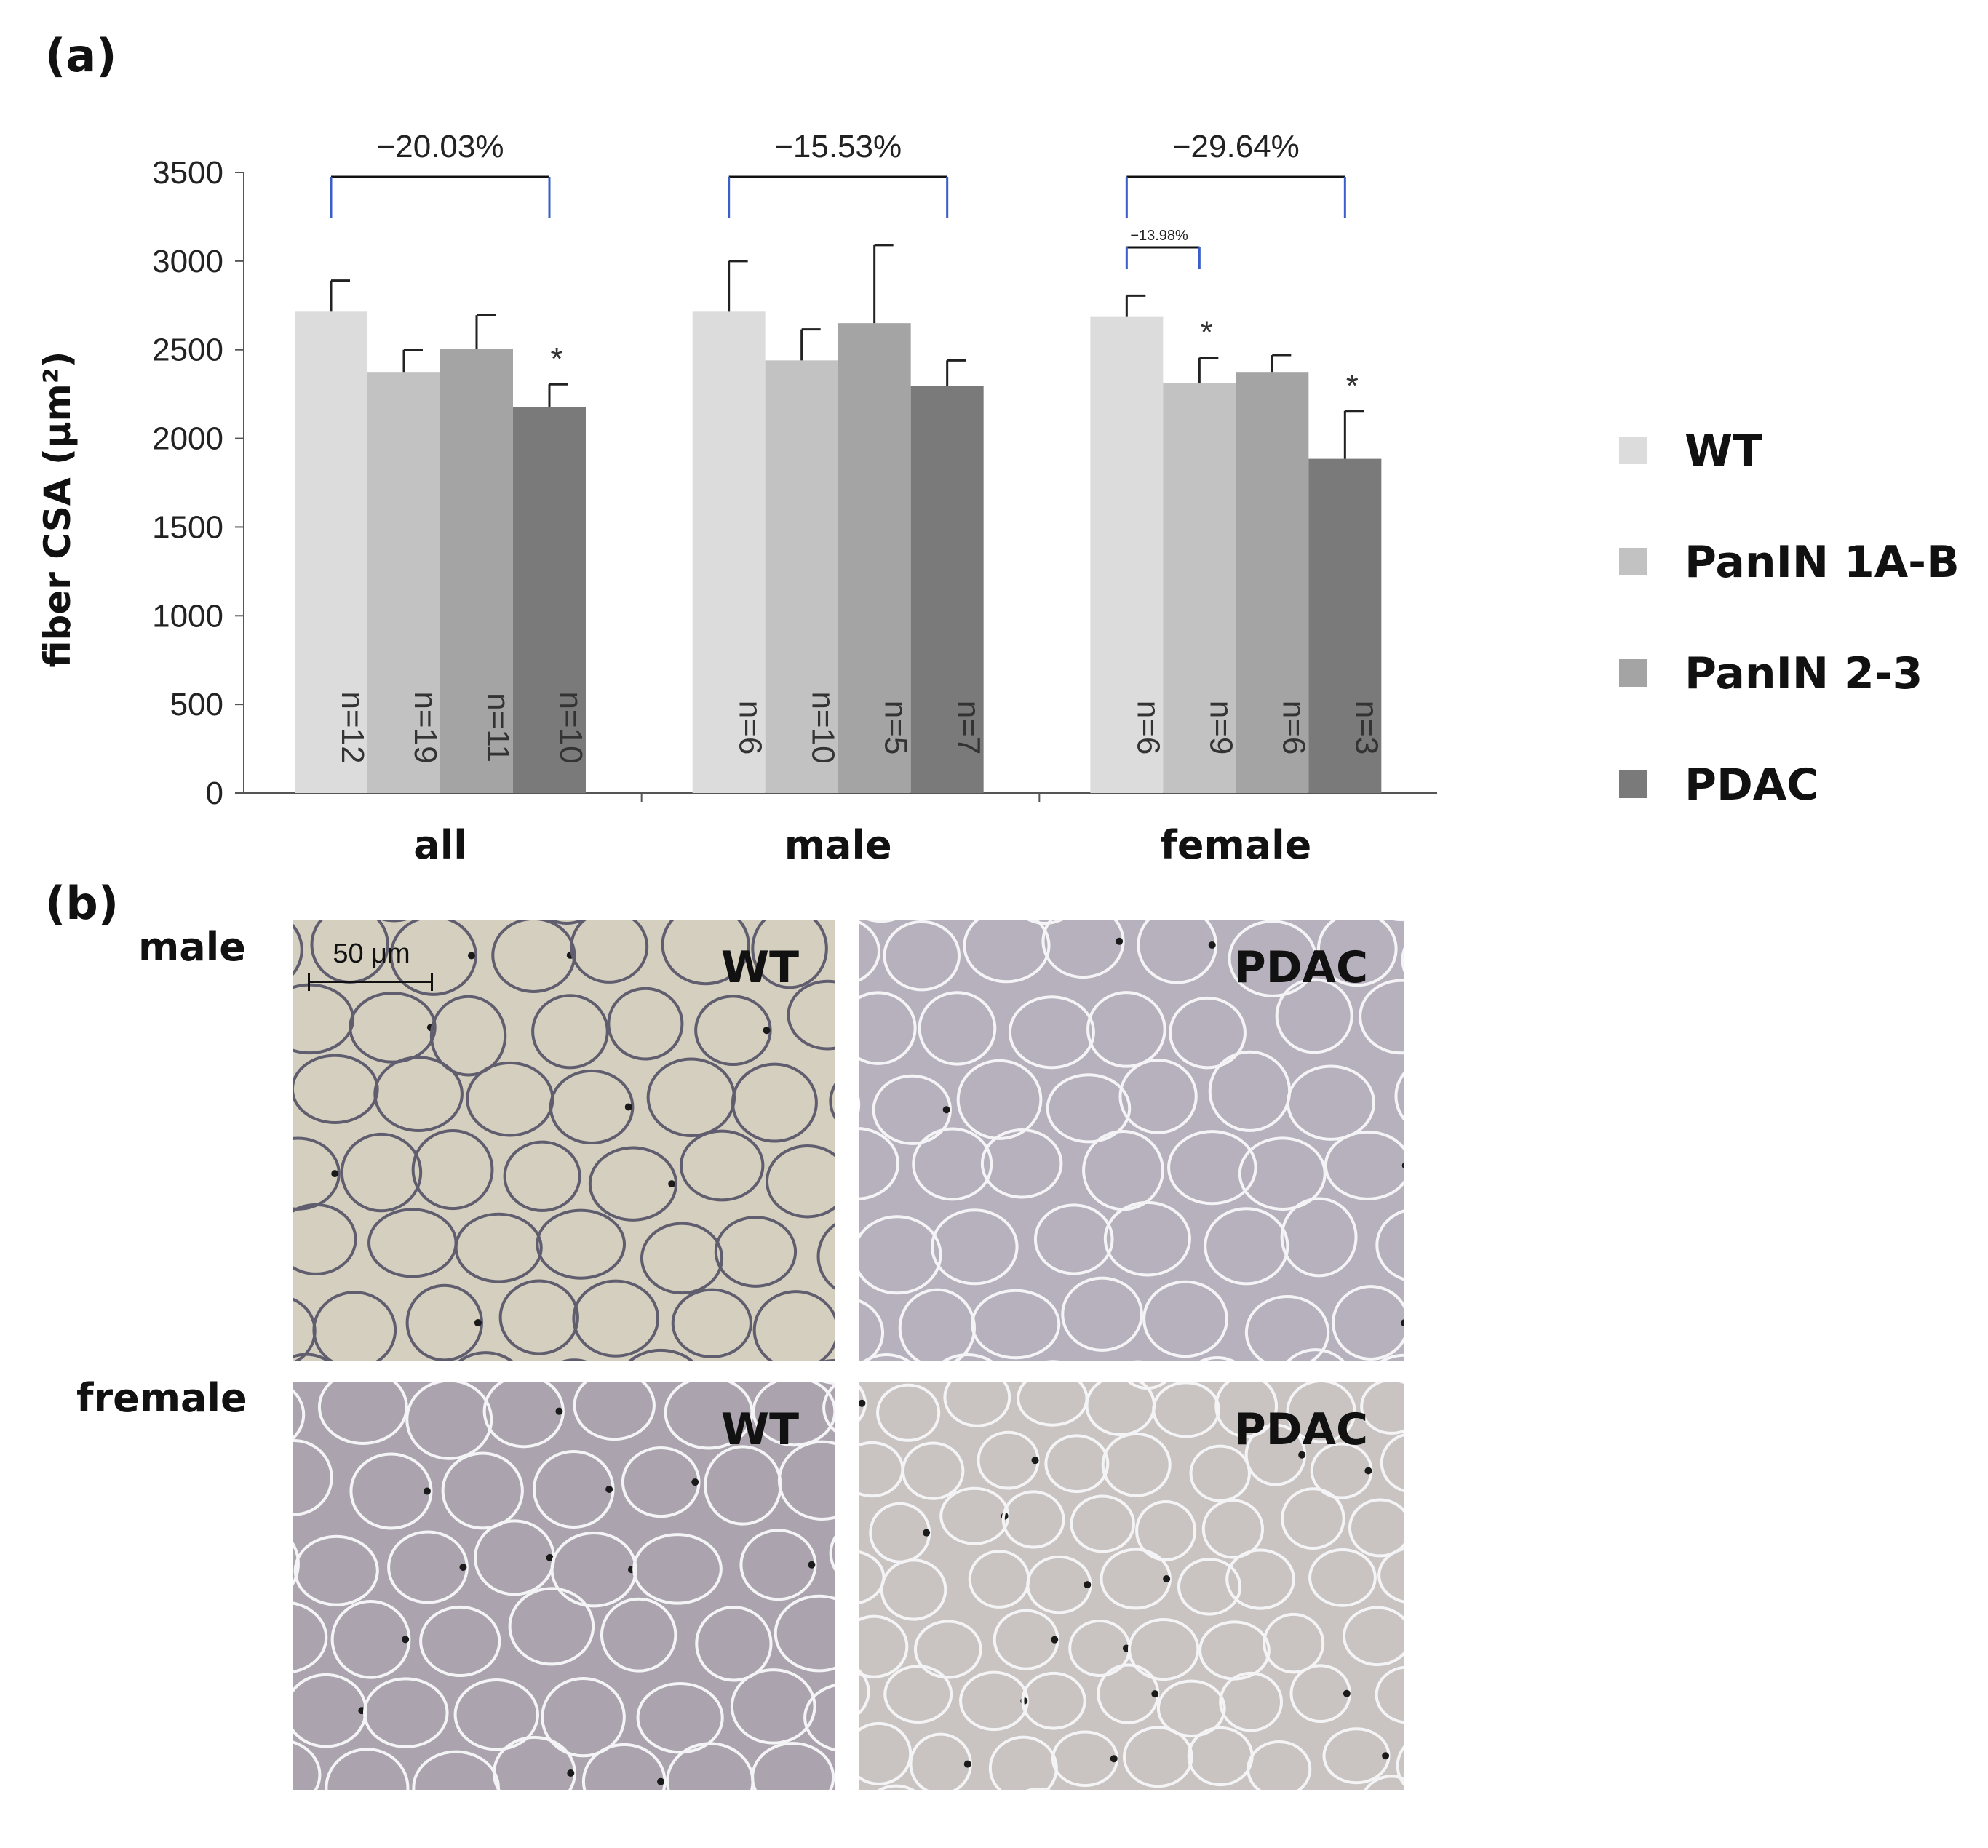  I want to click on panel-b-label: (b), so click(82, 903).